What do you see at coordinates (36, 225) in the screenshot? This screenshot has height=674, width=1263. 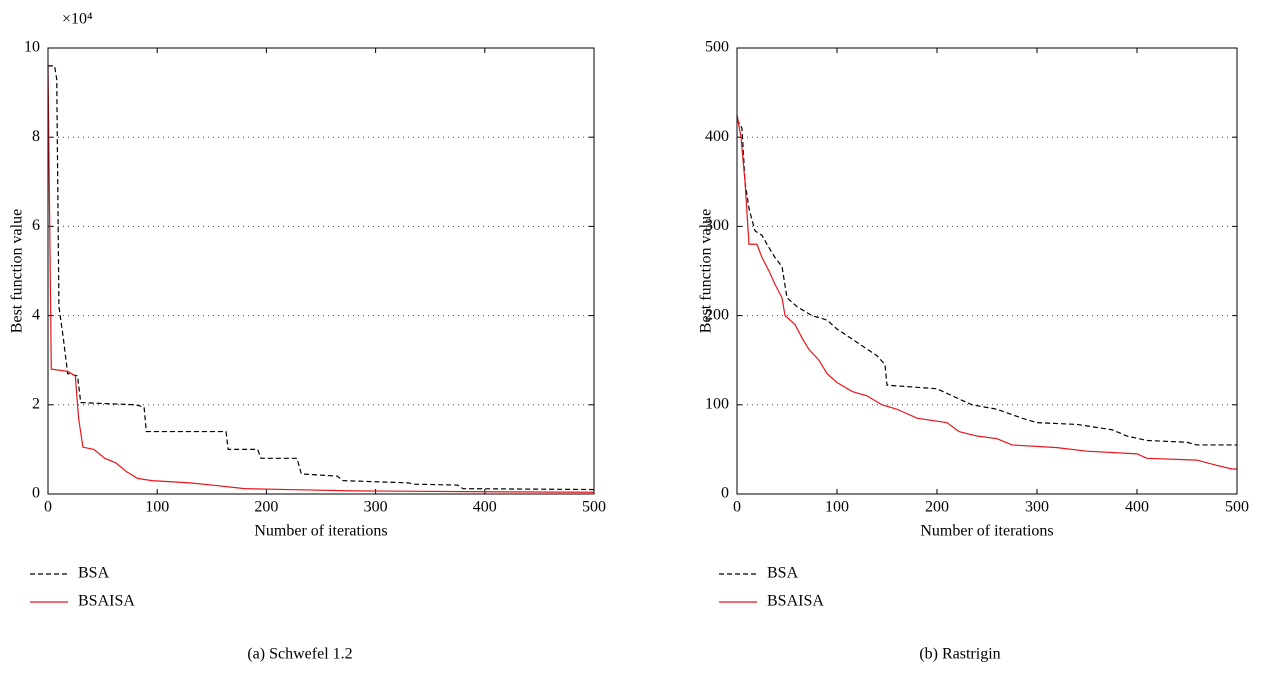 I see `y-tick-label: 6` at bounding box center [36, 225].